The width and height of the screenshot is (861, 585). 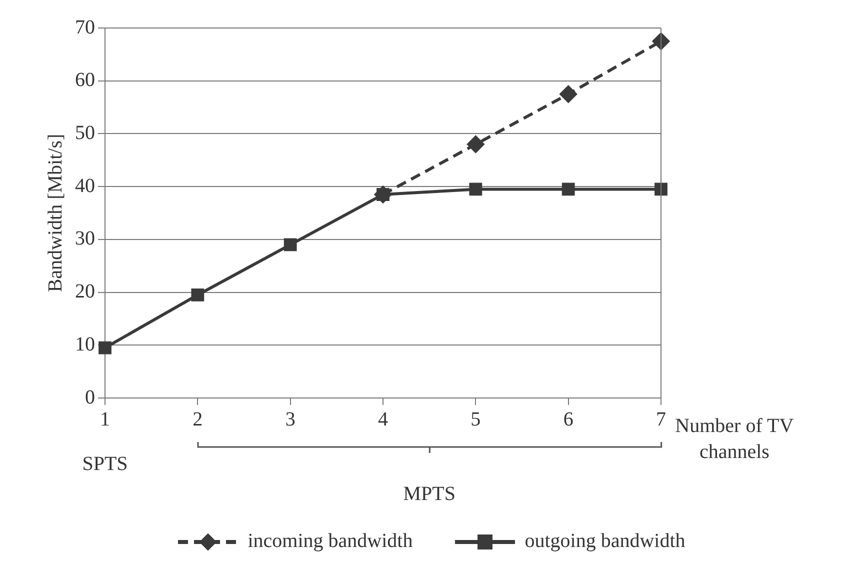 I want to click on x-tick-label: 3, so click(x=290, y=419).